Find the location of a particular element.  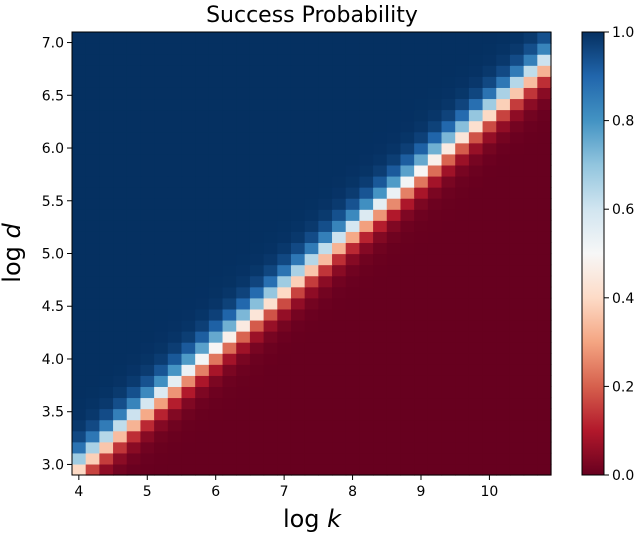

colorbar-tick-label: 0.0 is located at coordinates (623, 476).